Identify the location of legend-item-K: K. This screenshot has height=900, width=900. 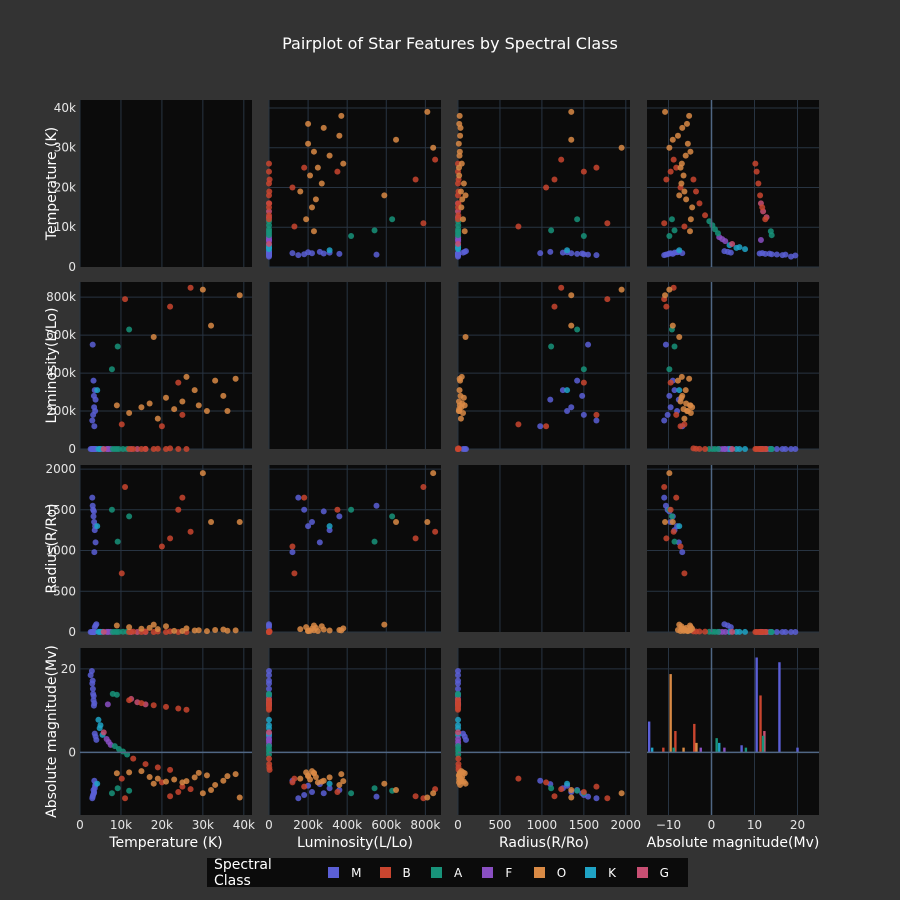
(610, 873).